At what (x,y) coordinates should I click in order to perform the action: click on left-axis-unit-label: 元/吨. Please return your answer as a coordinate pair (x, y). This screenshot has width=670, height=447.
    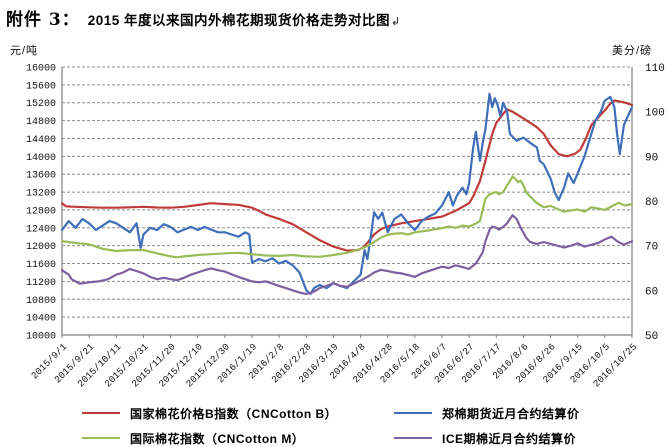
    Looking at the image, I should click on (24, 51).